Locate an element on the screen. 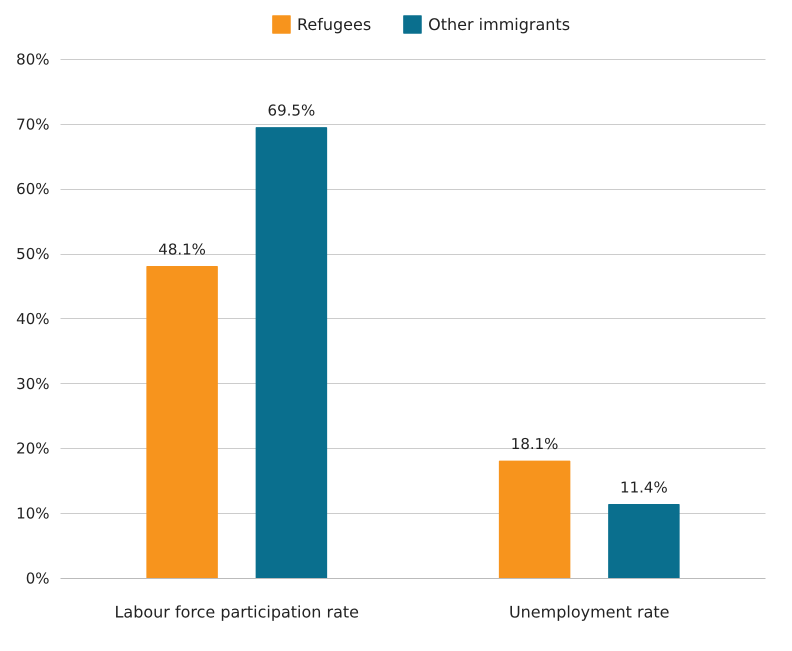  x-tick-label: Unemployment rate is located at coordinates (589, 612).